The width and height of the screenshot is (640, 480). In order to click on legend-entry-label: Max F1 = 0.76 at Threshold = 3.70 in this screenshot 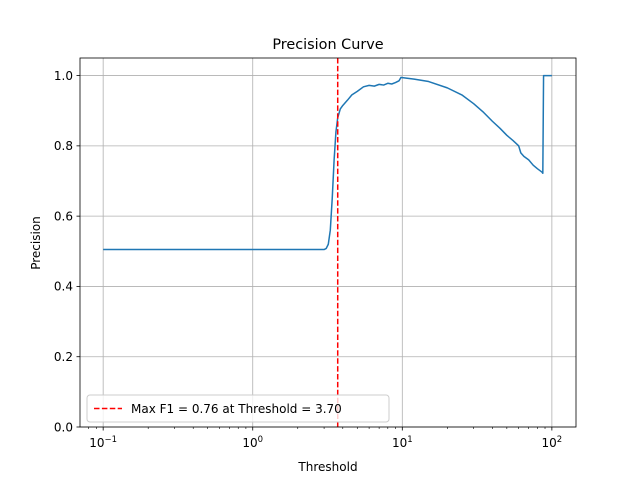, I will do `click(236, 409)`.